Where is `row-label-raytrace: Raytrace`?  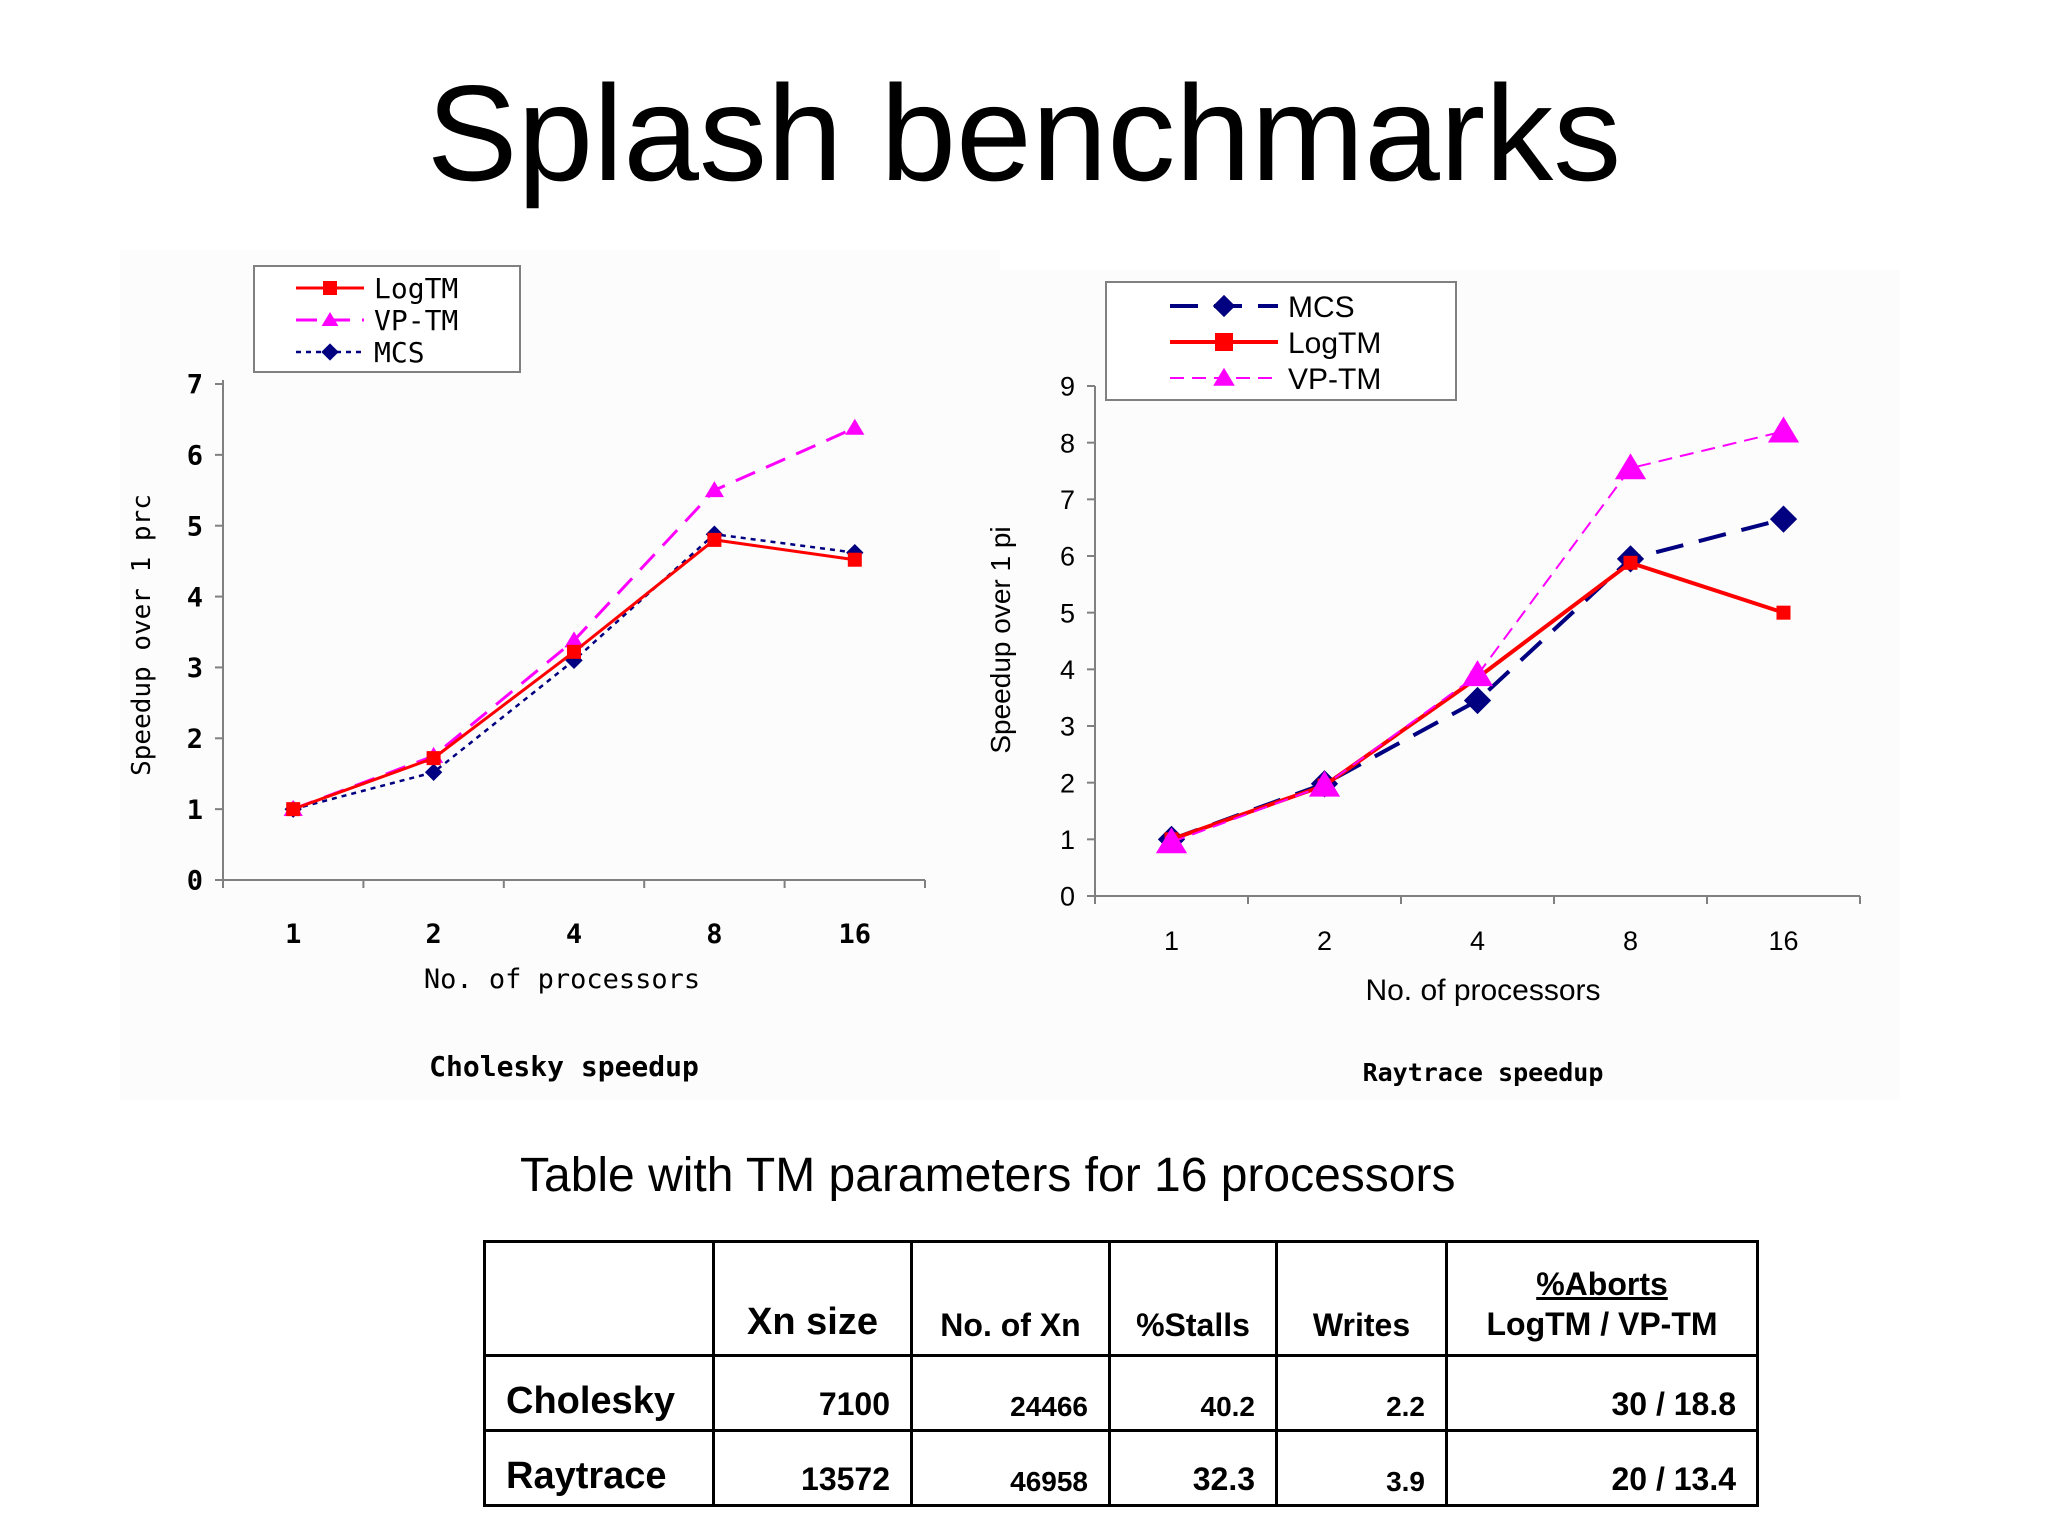 row-label-raytrace: Raytrace is located at coordinates (599, 1468).